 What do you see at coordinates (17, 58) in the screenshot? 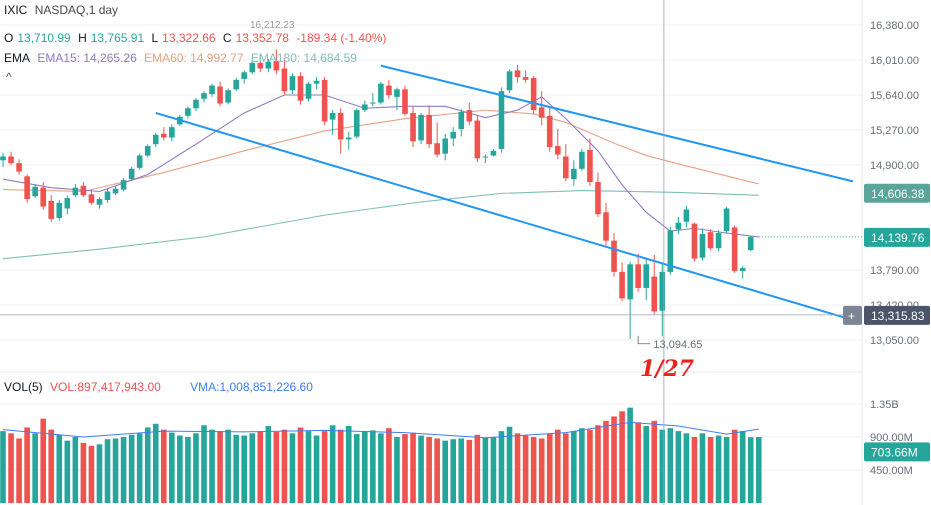
I see `ema-label: EMA` at bounding box center [17, 58].